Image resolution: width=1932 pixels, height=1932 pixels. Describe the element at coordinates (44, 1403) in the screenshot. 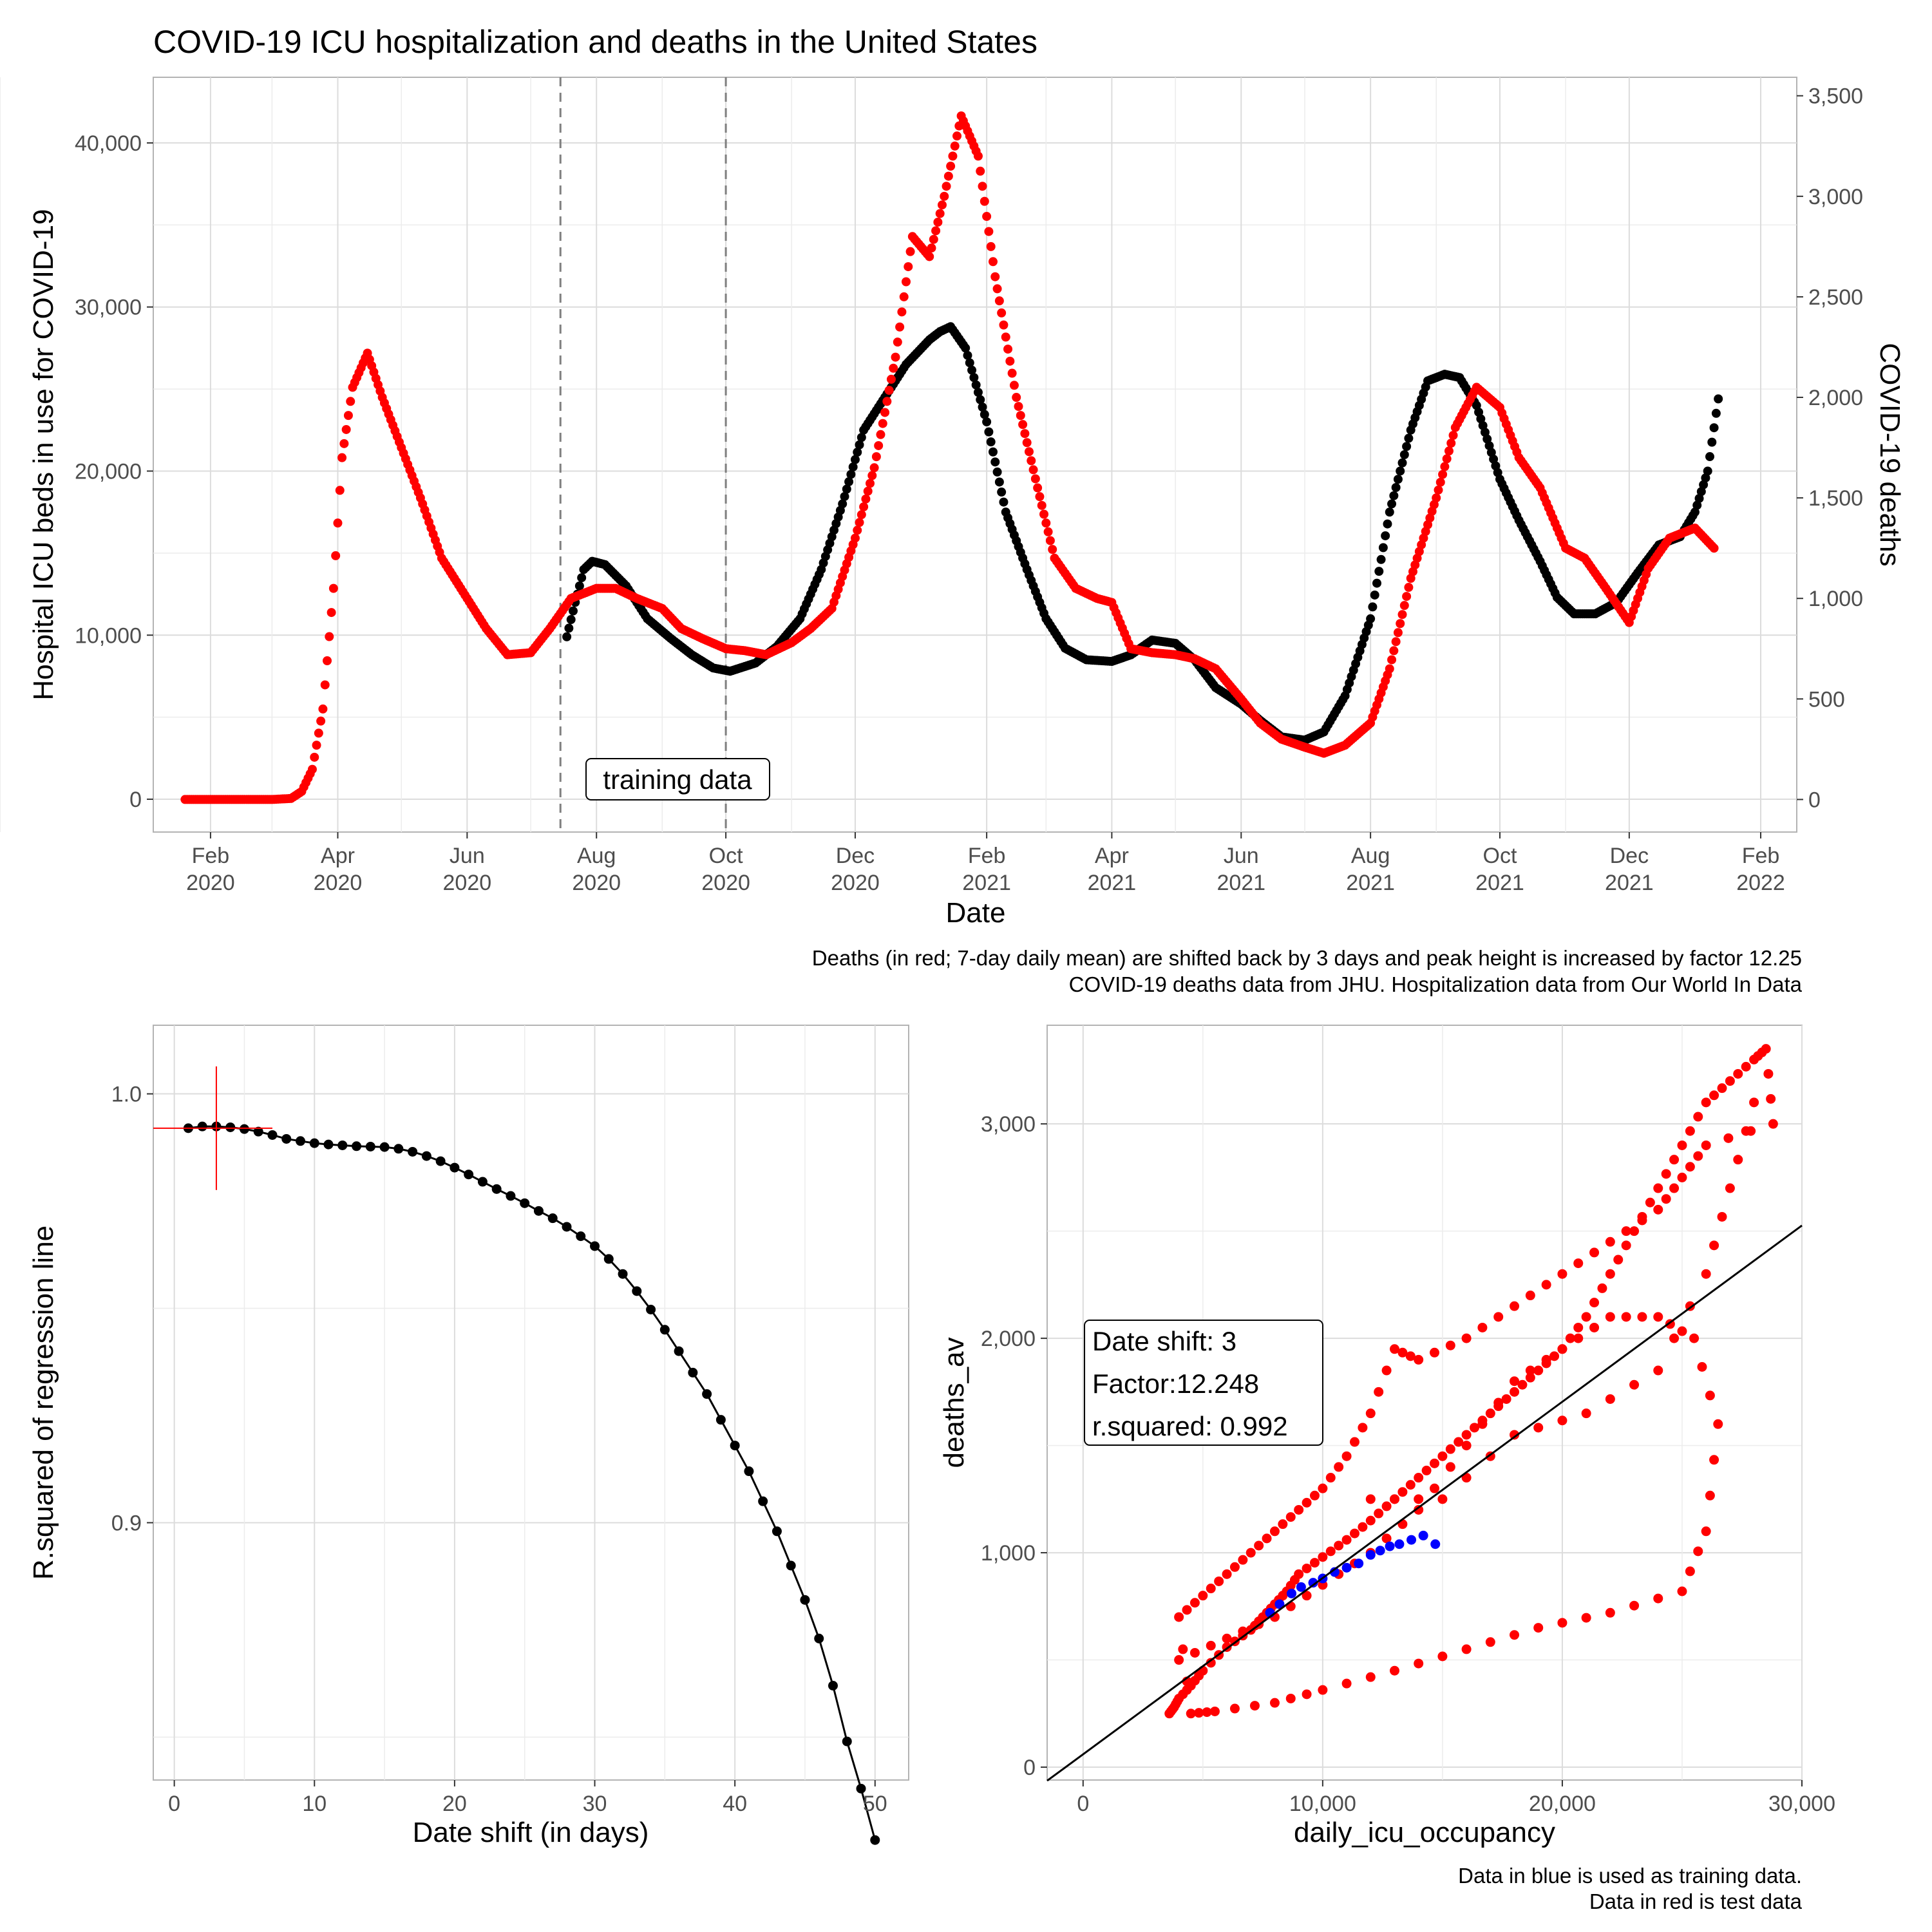

I see `rsquared-y-axis-label: R.squared of regression line` at that location.